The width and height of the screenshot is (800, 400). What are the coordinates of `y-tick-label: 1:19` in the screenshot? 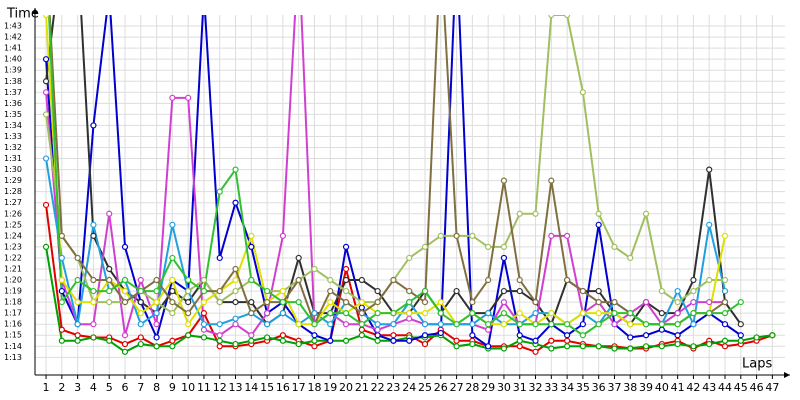 It's located at (13, 291).